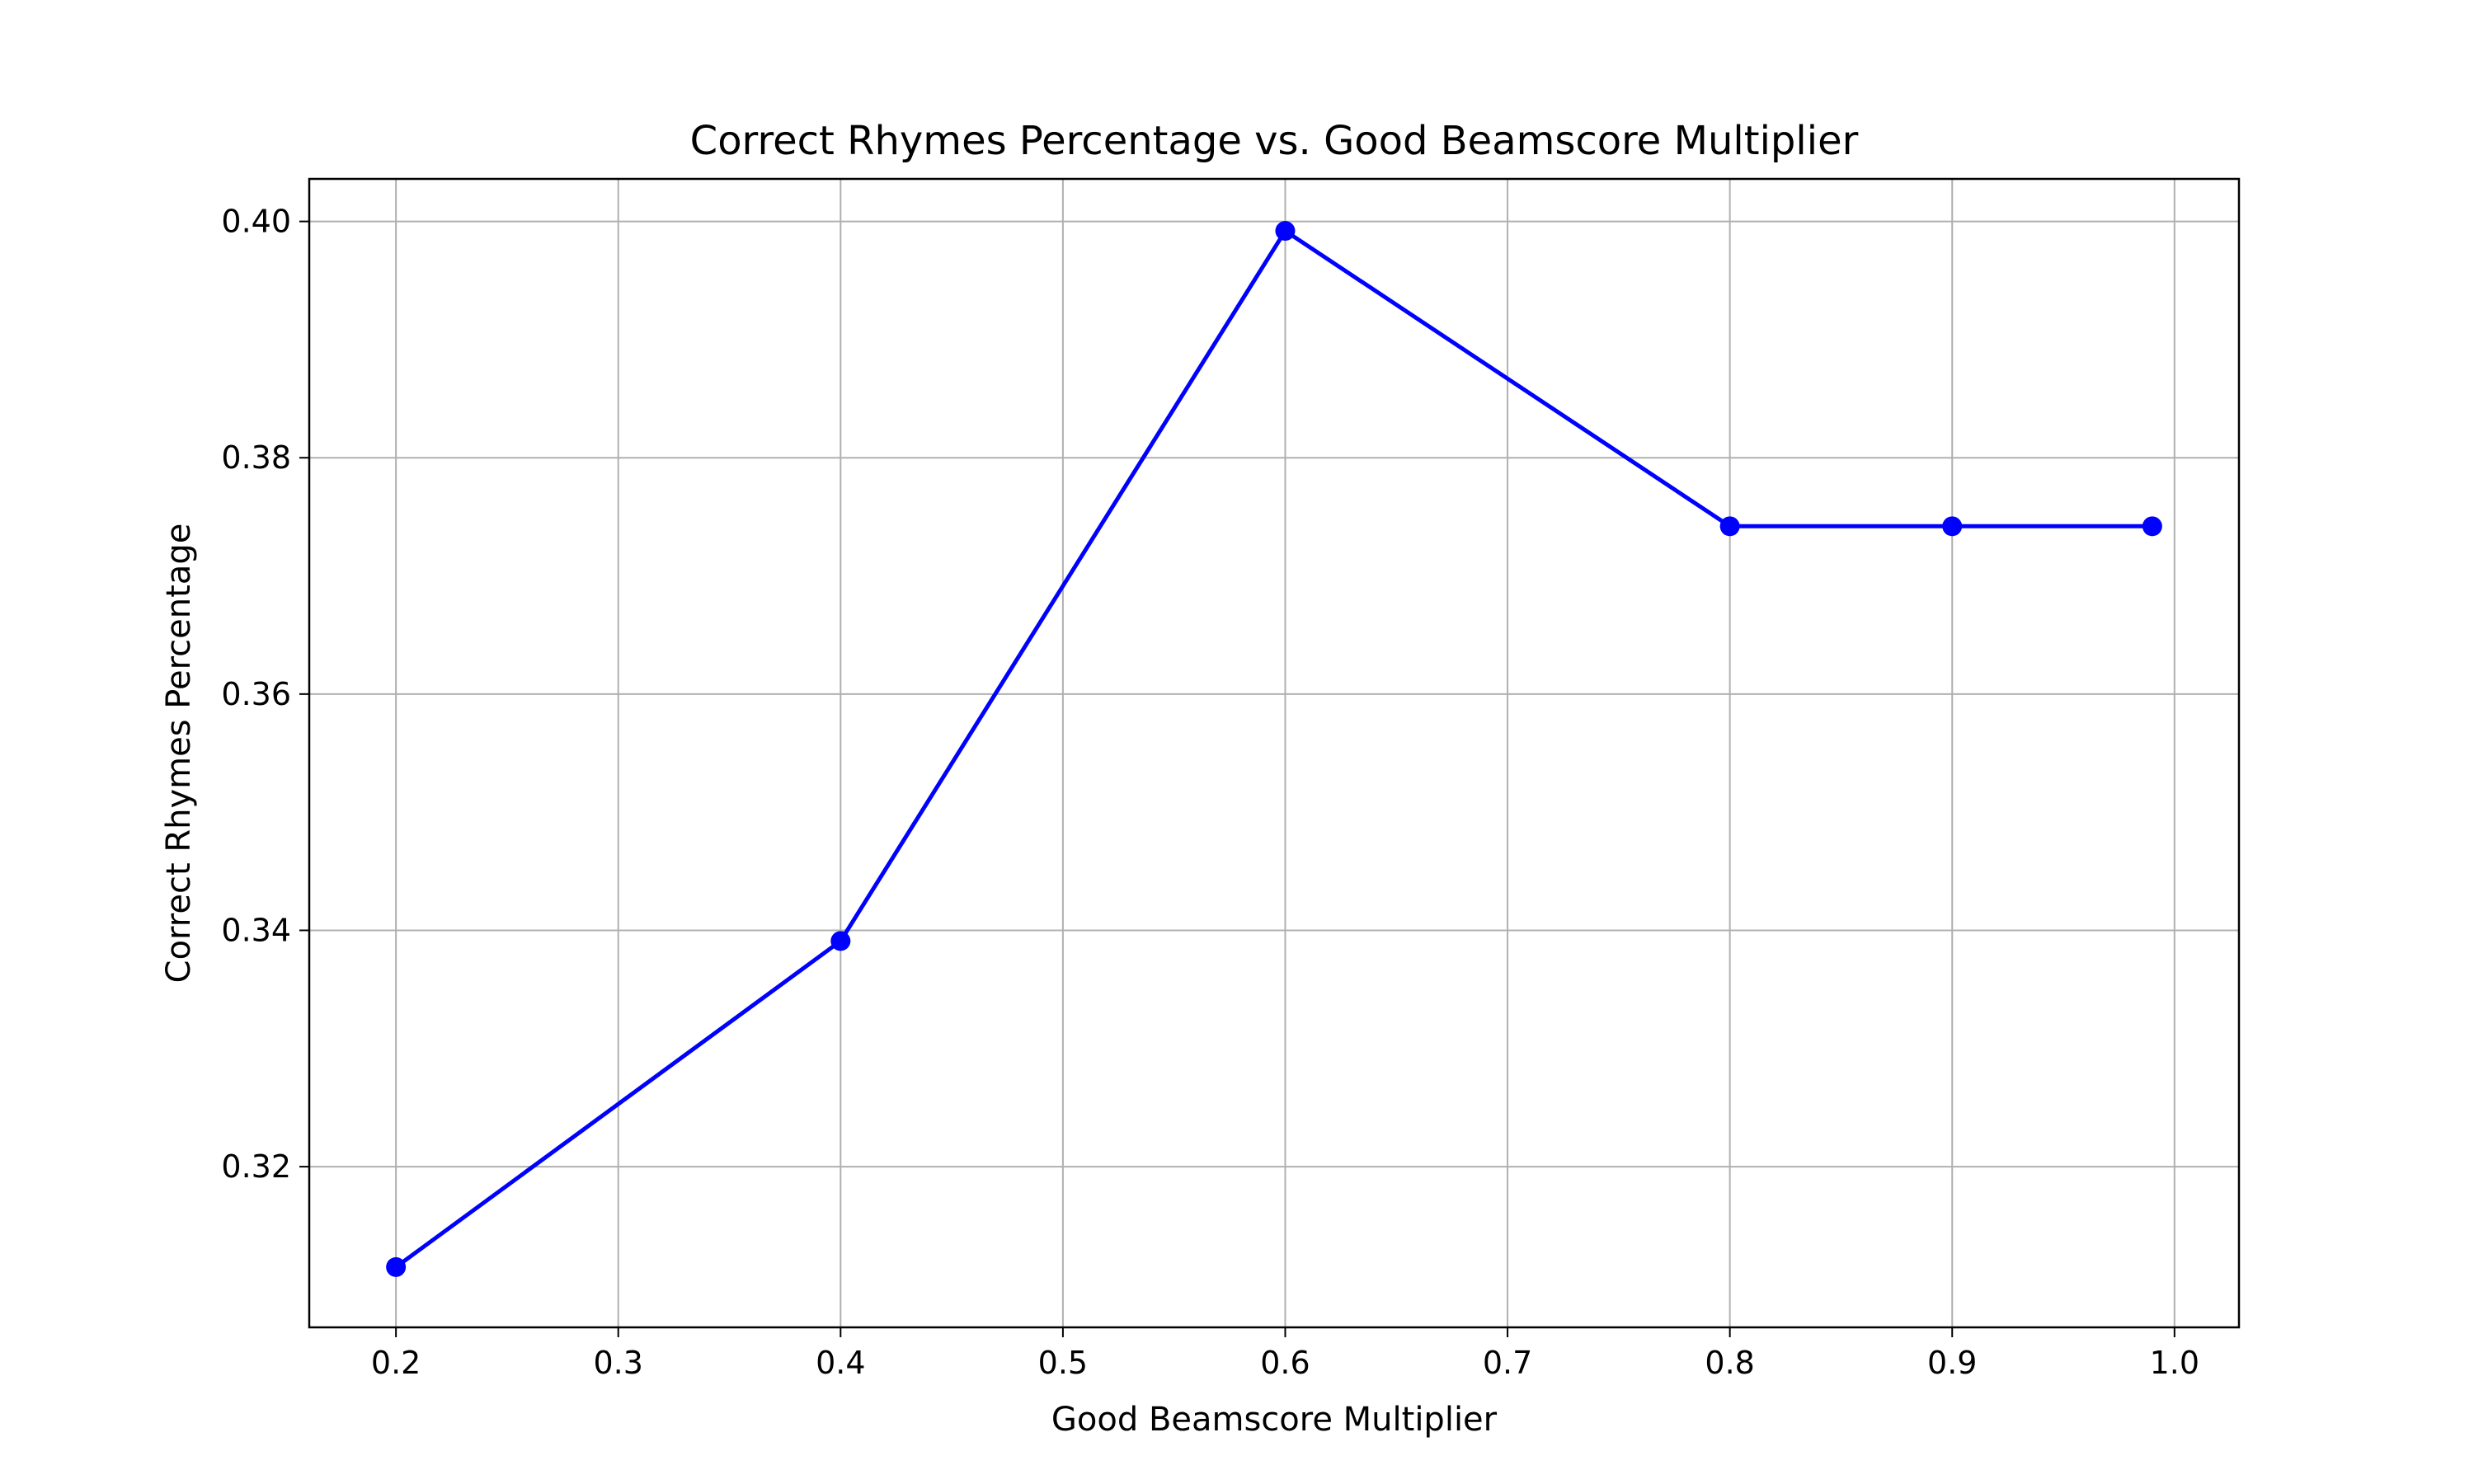  Describe the element at coordinates (256, 1166) in the screenshot. I see `y-tick-label: 0.32` at that location.